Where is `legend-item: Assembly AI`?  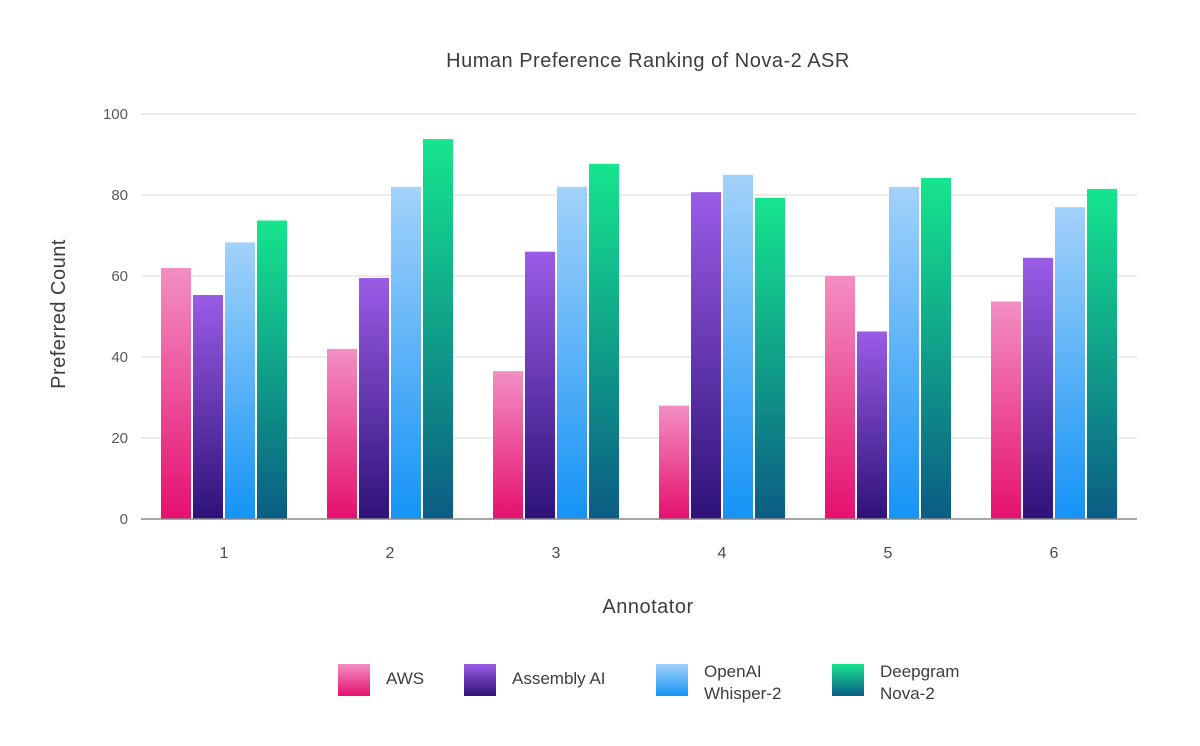
legend-item: Assembly AI is located at coordinates (535, 680).